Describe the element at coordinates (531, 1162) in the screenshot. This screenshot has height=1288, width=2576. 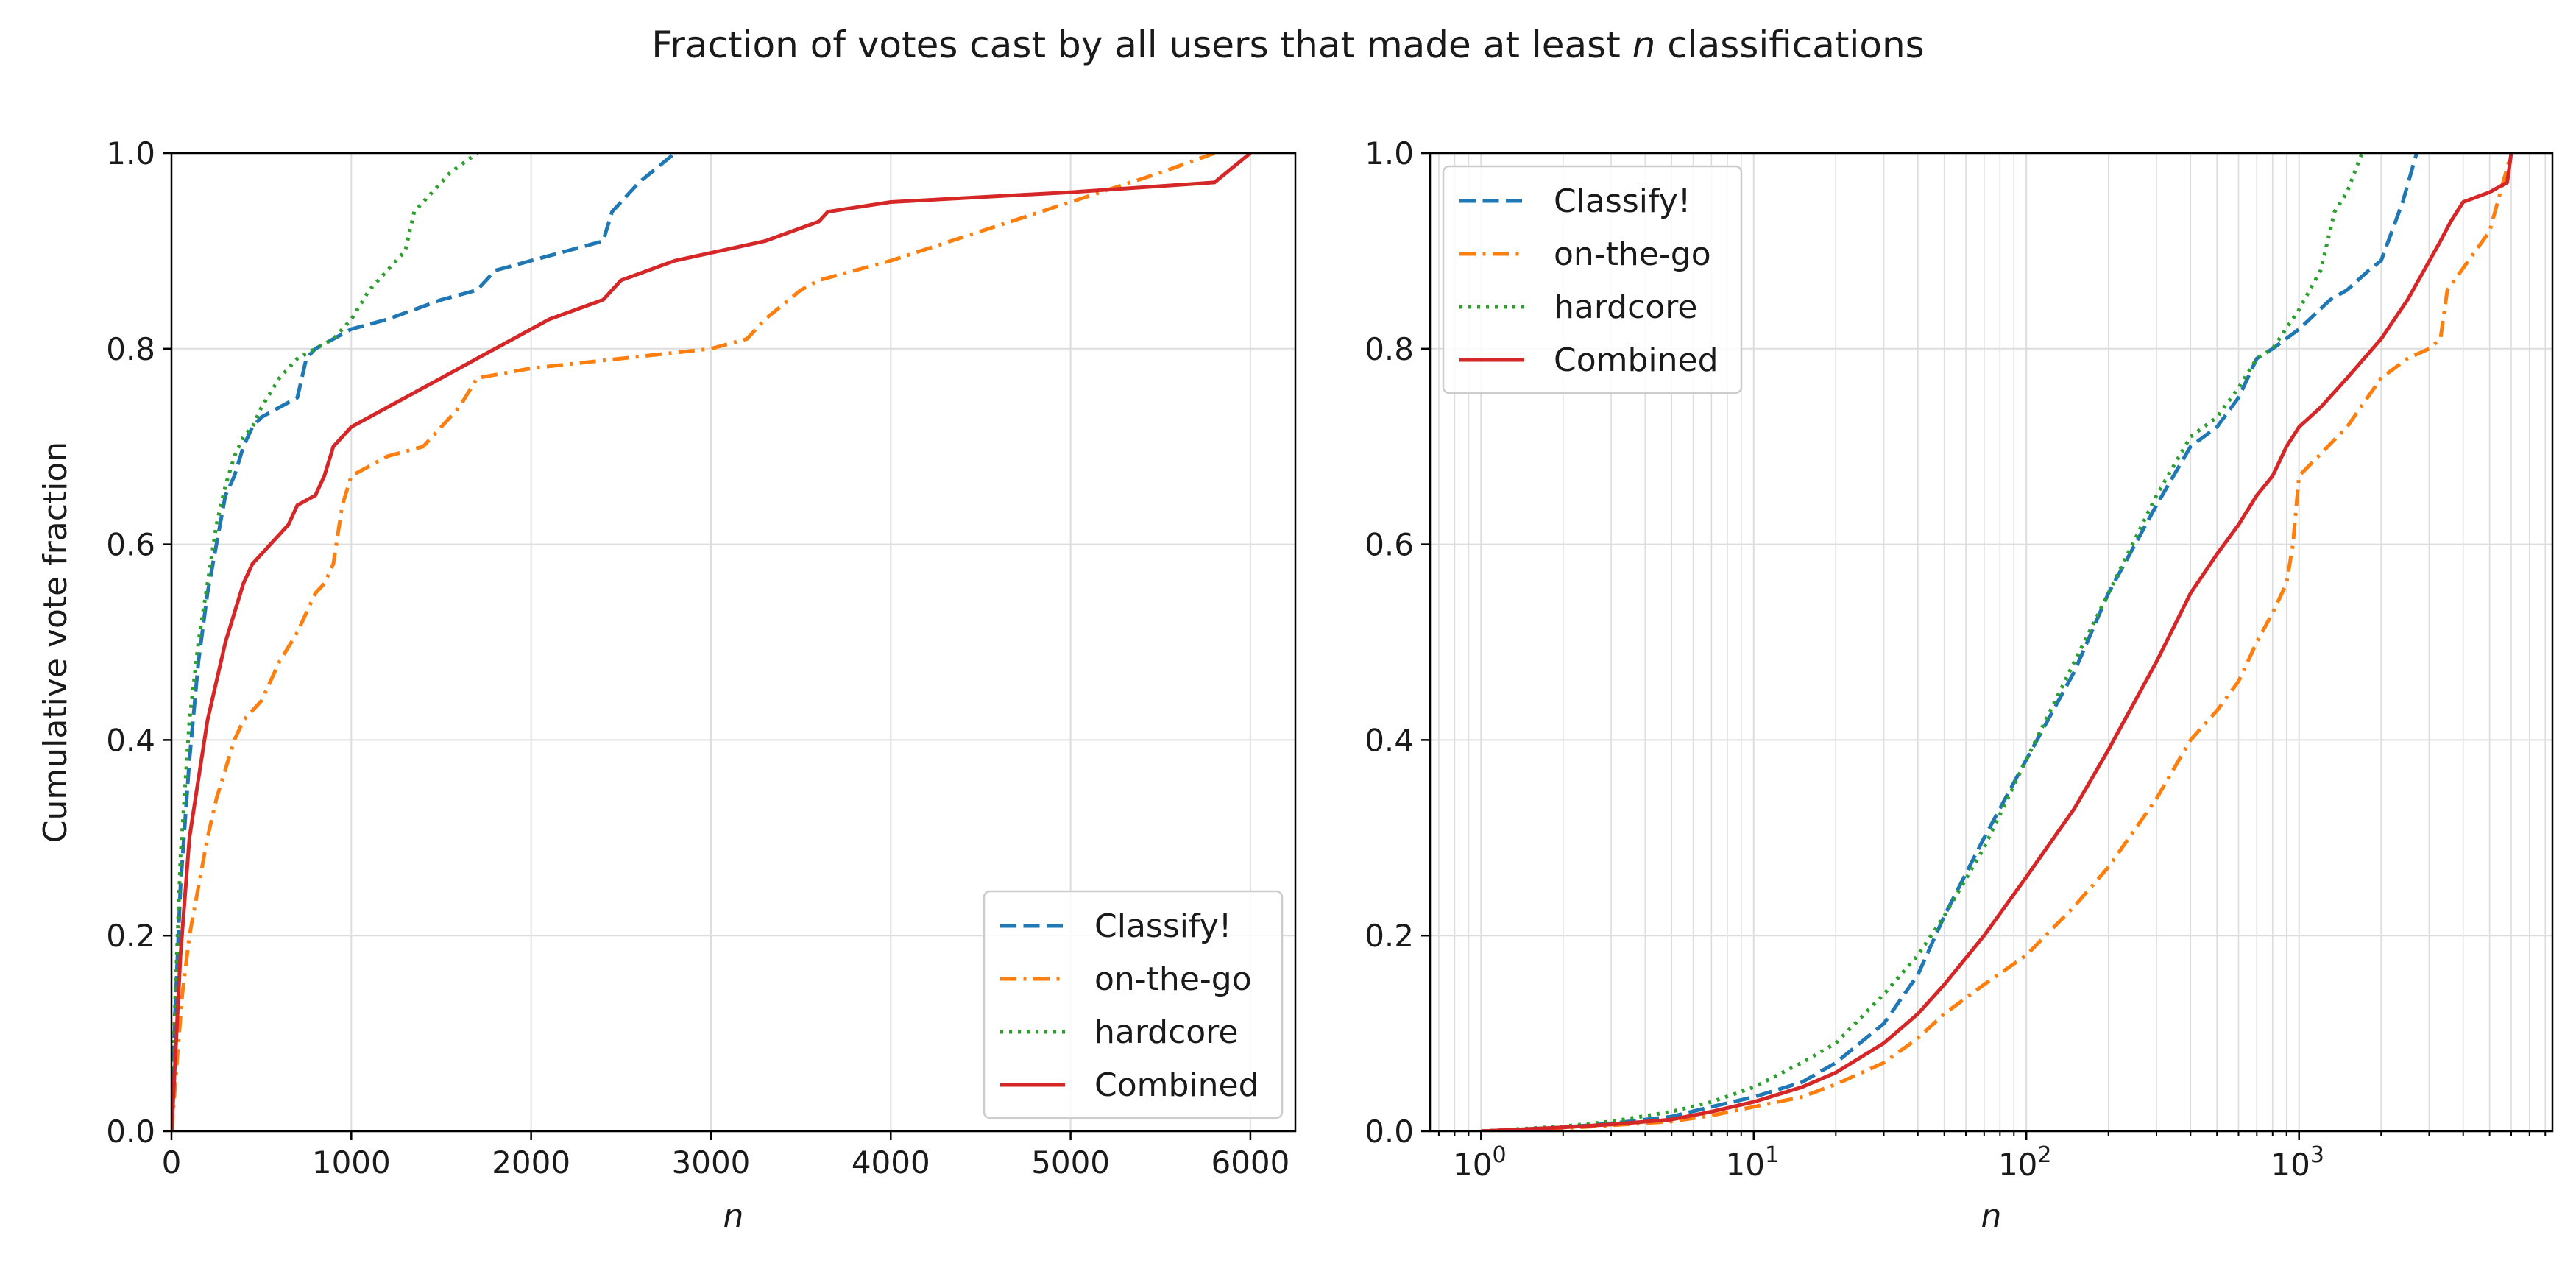
I see `x-tick-label: 2000` at that location.